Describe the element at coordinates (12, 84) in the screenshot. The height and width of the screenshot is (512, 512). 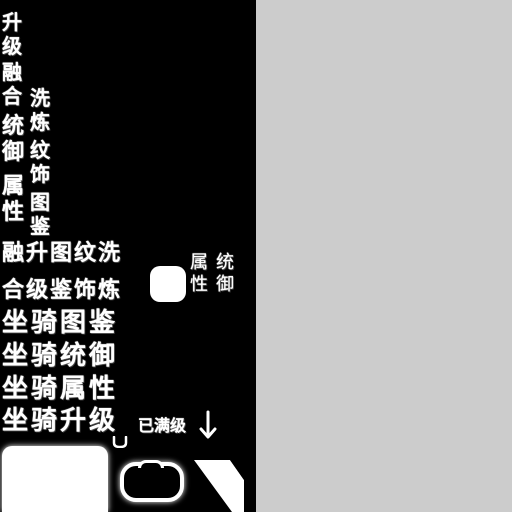
I see `glyph-rong-he: 融合` at that location.